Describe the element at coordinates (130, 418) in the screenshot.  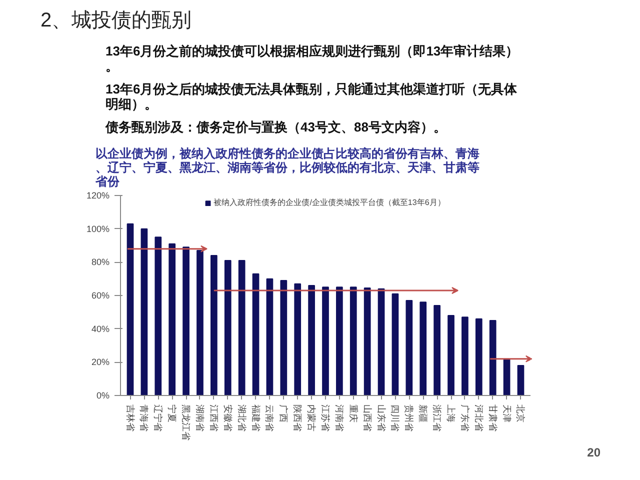
I see `x-tick-label: 吉林省` at that location.